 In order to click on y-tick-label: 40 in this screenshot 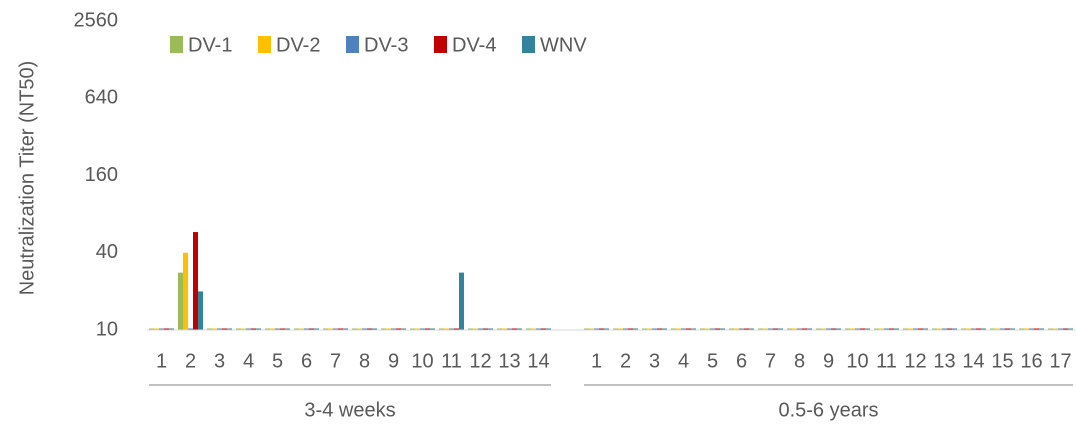, I will do `click(107, 252)`.